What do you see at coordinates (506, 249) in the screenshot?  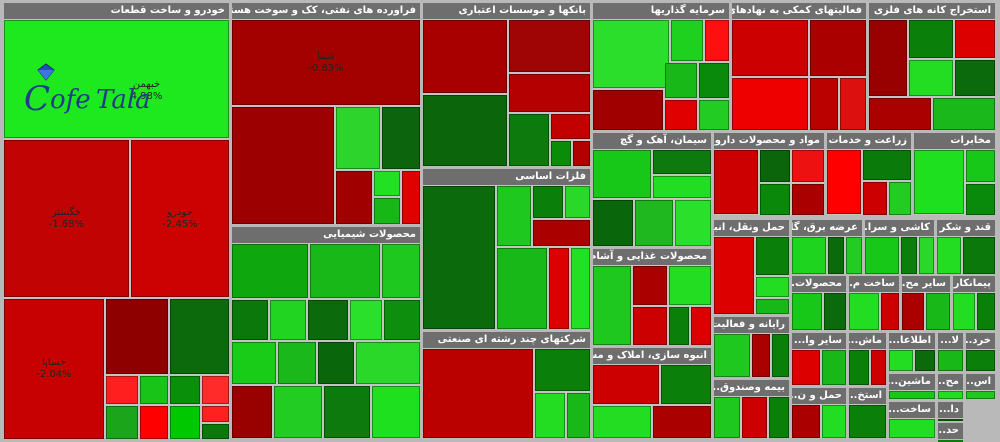 I see `sector: فلزات اساسی` at bounding box center [506, 249].